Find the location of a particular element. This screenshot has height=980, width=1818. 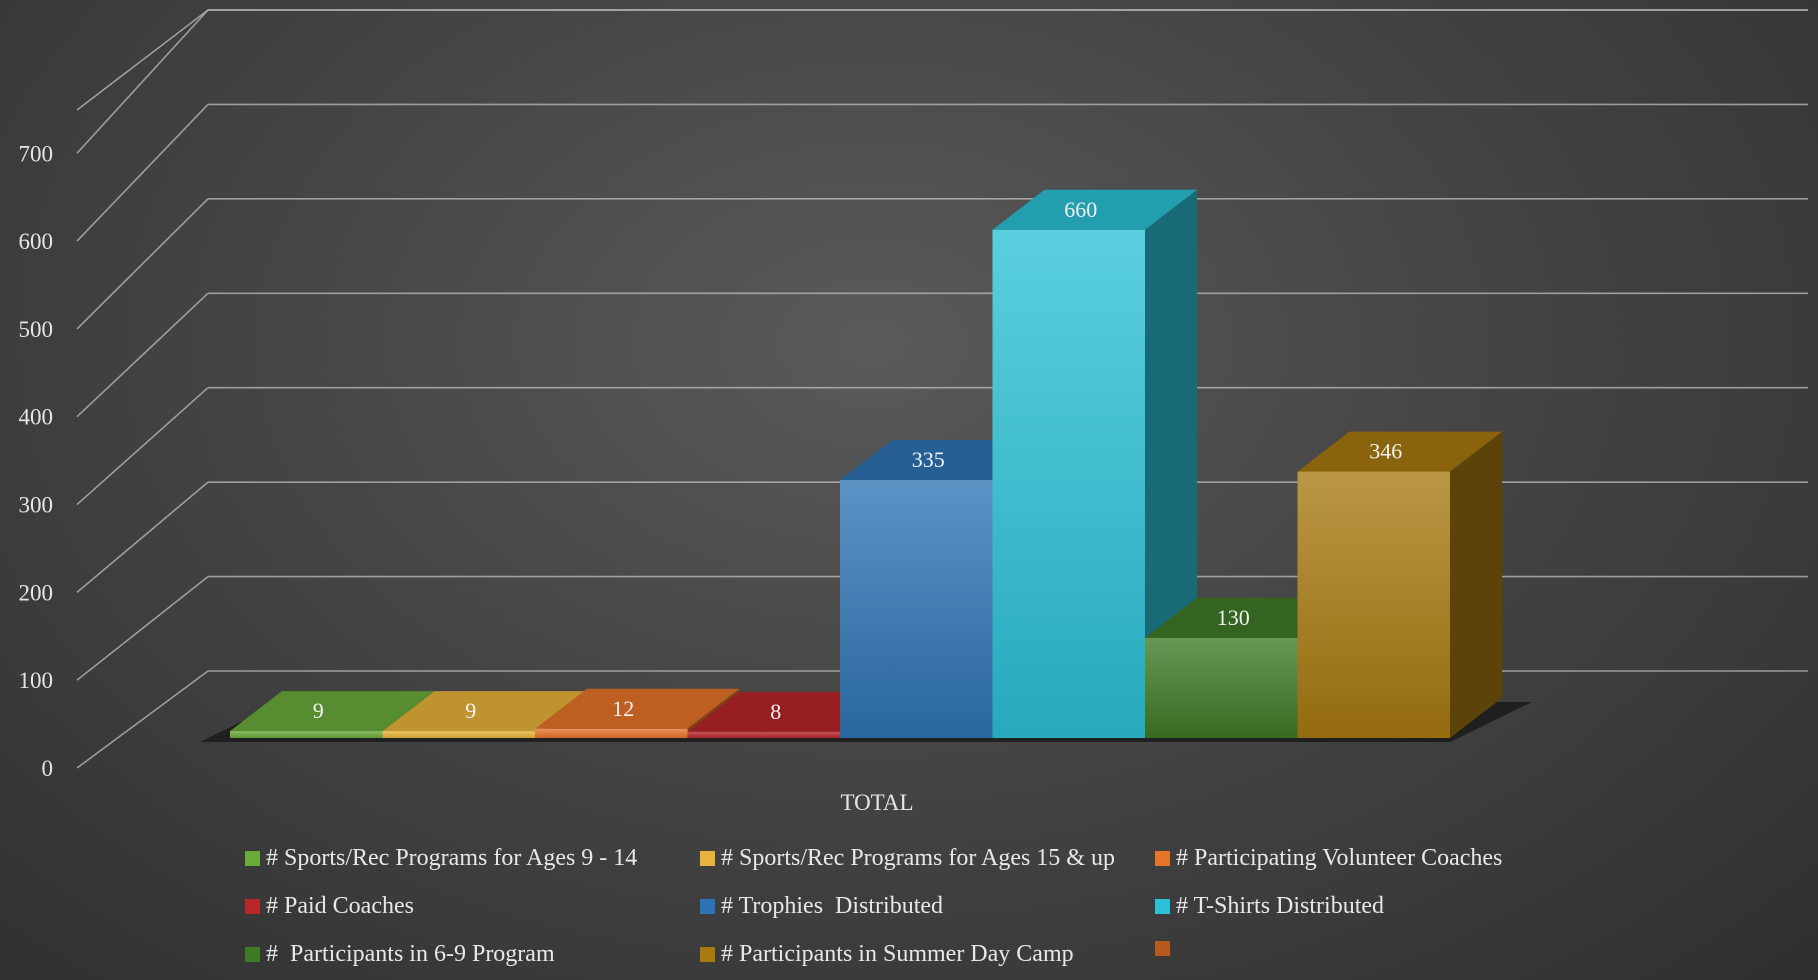

legend-label: # Sports/Rec Programs for Ages 15 & up is located at coordinates (918, 858).